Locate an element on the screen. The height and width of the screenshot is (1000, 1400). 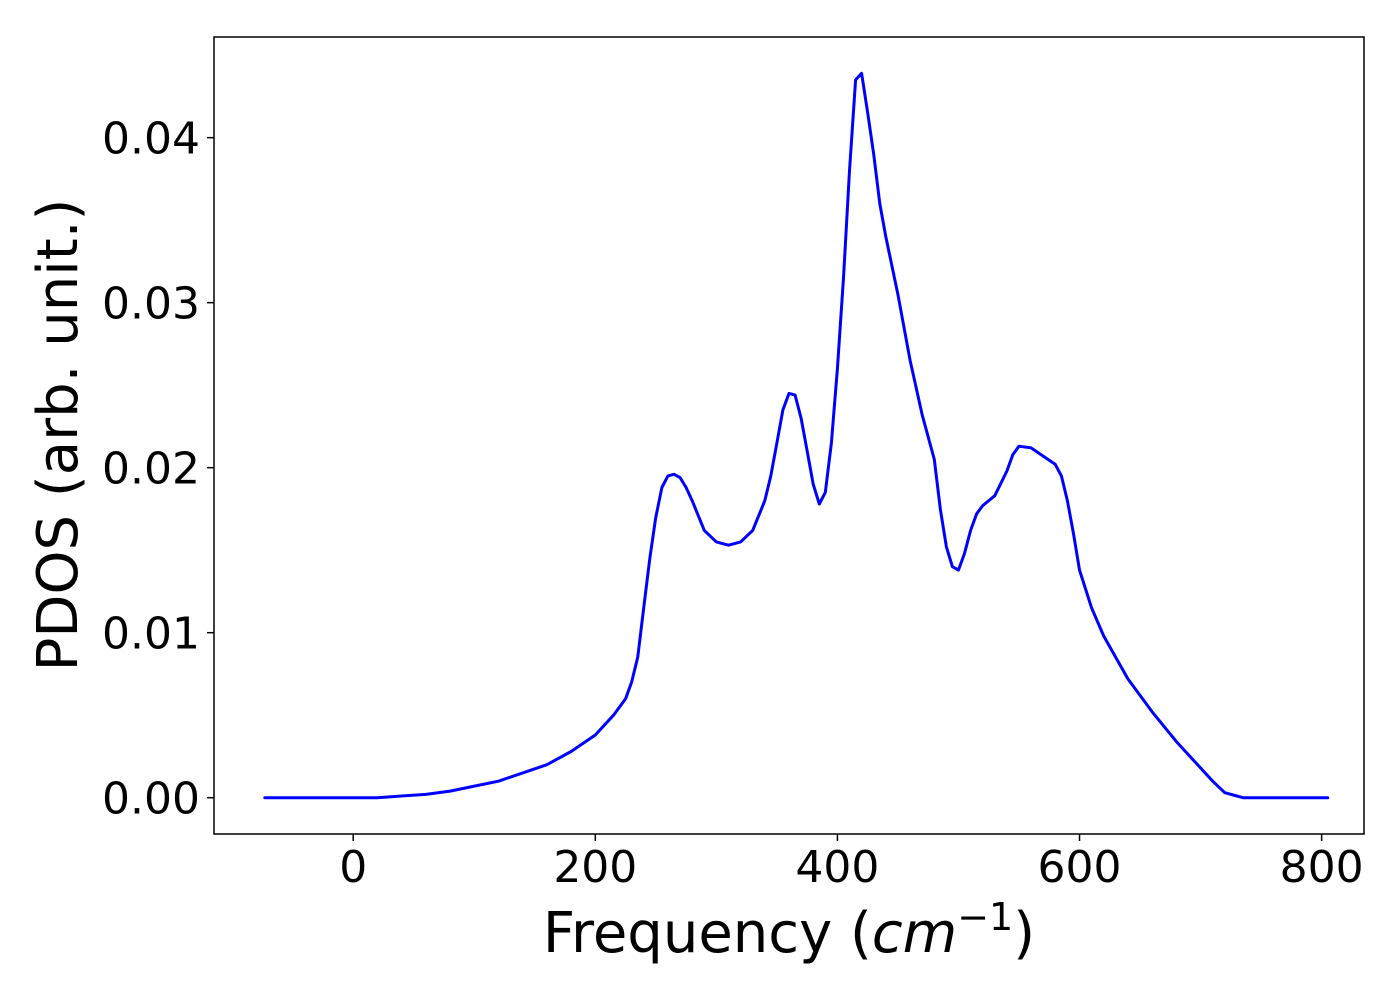
x-tick-label: 600 is located at coordinates (1080, 867).